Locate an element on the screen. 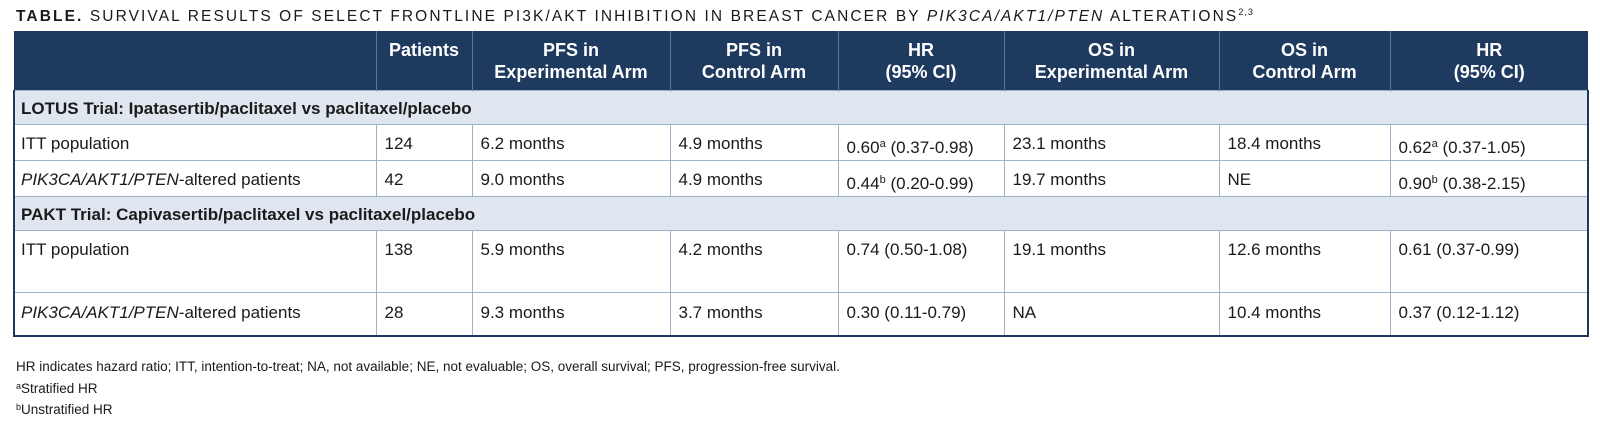 The image size is (1600, 438). pfs-ctrl-cell: 4.2 months is located at coordinates (754, 261).